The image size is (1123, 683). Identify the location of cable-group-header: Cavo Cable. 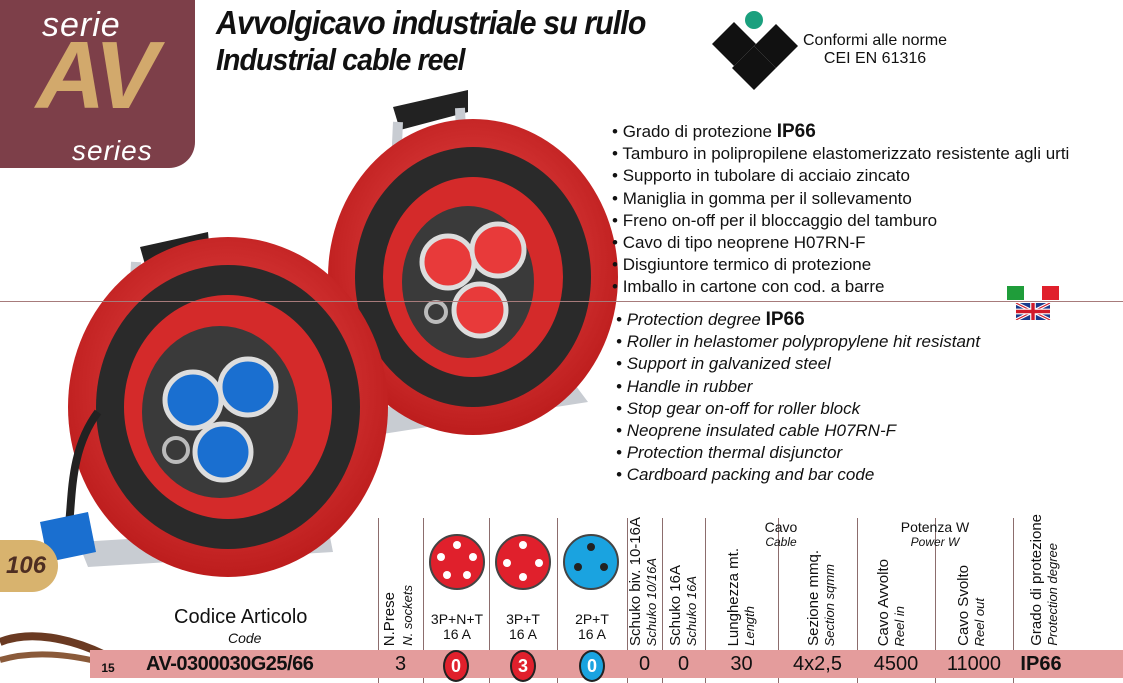
(781, 534).